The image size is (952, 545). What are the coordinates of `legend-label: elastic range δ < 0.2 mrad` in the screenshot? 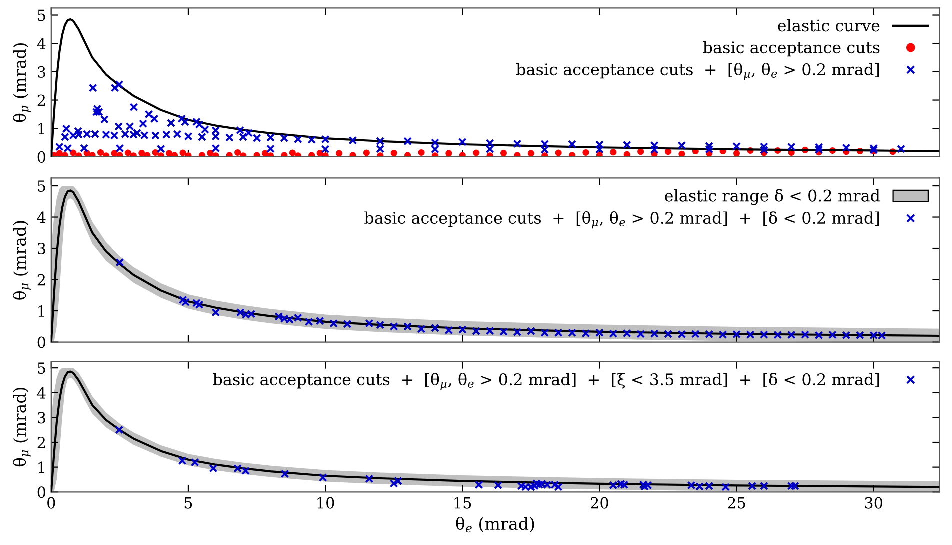 It's located at (772, 197).